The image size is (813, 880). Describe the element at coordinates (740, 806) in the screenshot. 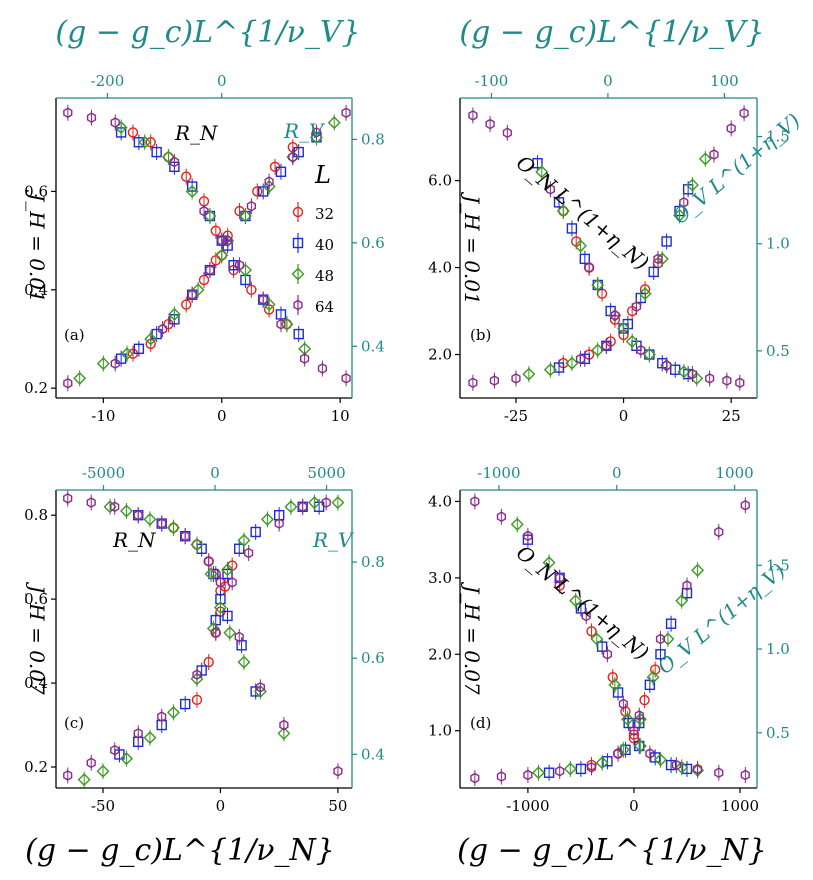

I see `x-bottom-tick-label: 1000` at that location.